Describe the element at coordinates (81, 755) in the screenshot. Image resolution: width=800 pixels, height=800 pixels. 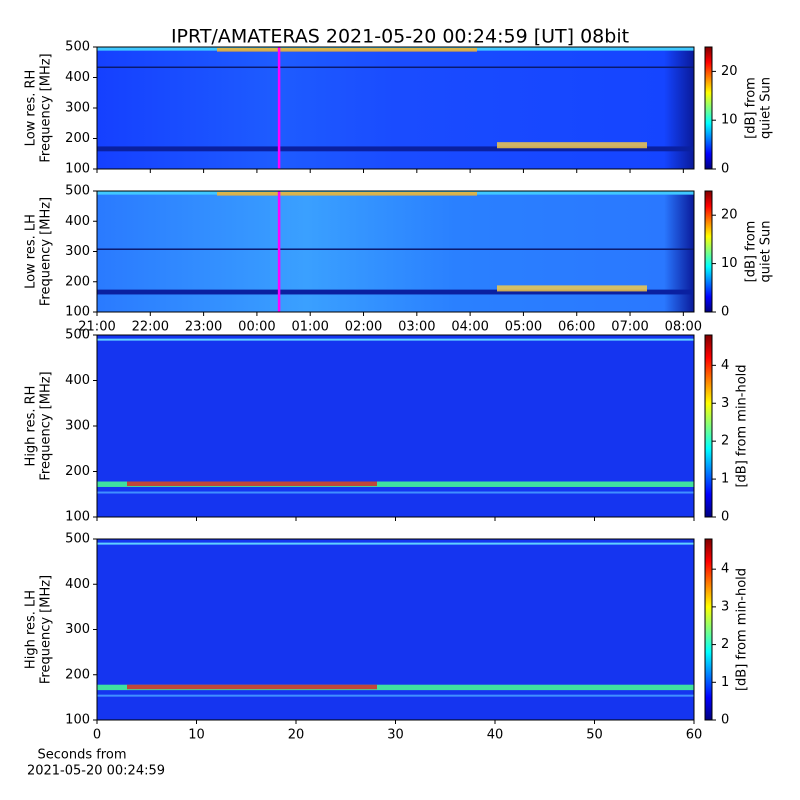
I see `x-axis-label: Seconds from` at that location.